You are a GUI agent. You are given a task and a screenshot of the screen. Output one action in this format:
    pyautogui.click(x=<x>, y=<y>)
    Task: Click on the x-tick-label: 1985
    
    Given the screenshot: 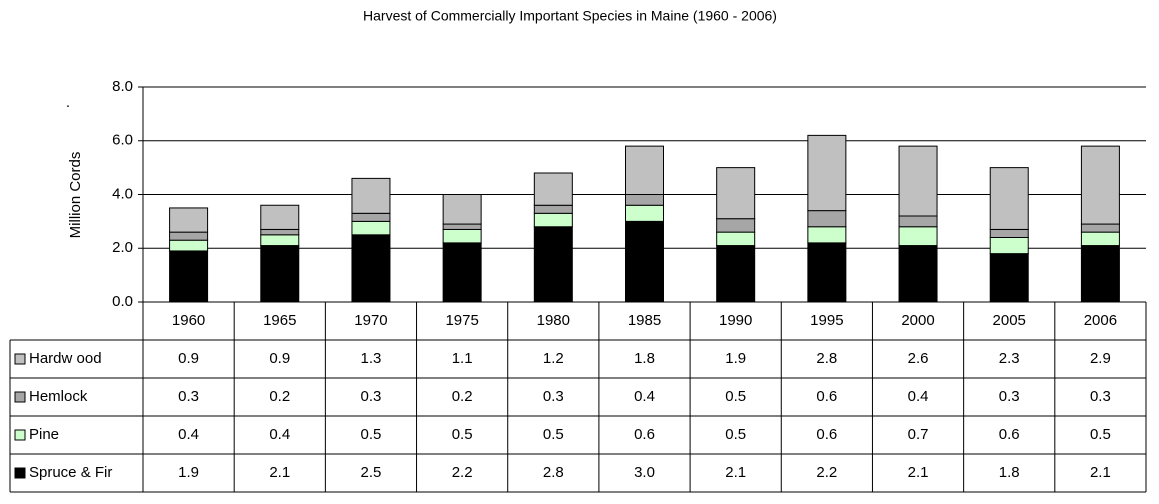 What is the action you would take?
    pyautogui.click(x=644, y=320)
    